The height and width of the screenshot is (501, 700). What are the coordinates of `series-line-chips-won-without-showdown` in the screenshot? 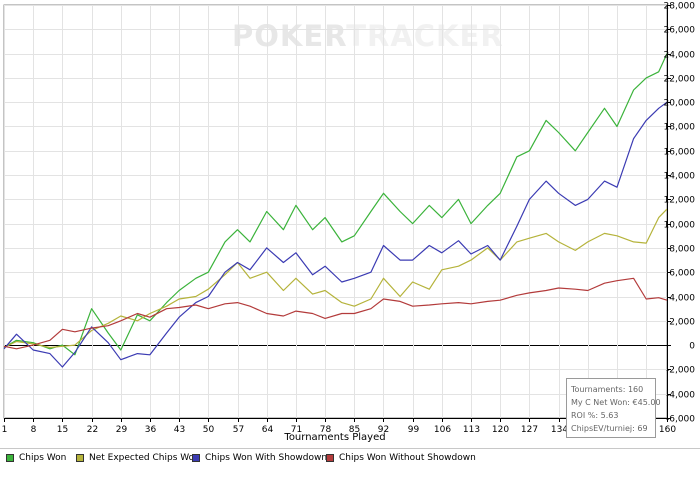 It's located at (335, 313).